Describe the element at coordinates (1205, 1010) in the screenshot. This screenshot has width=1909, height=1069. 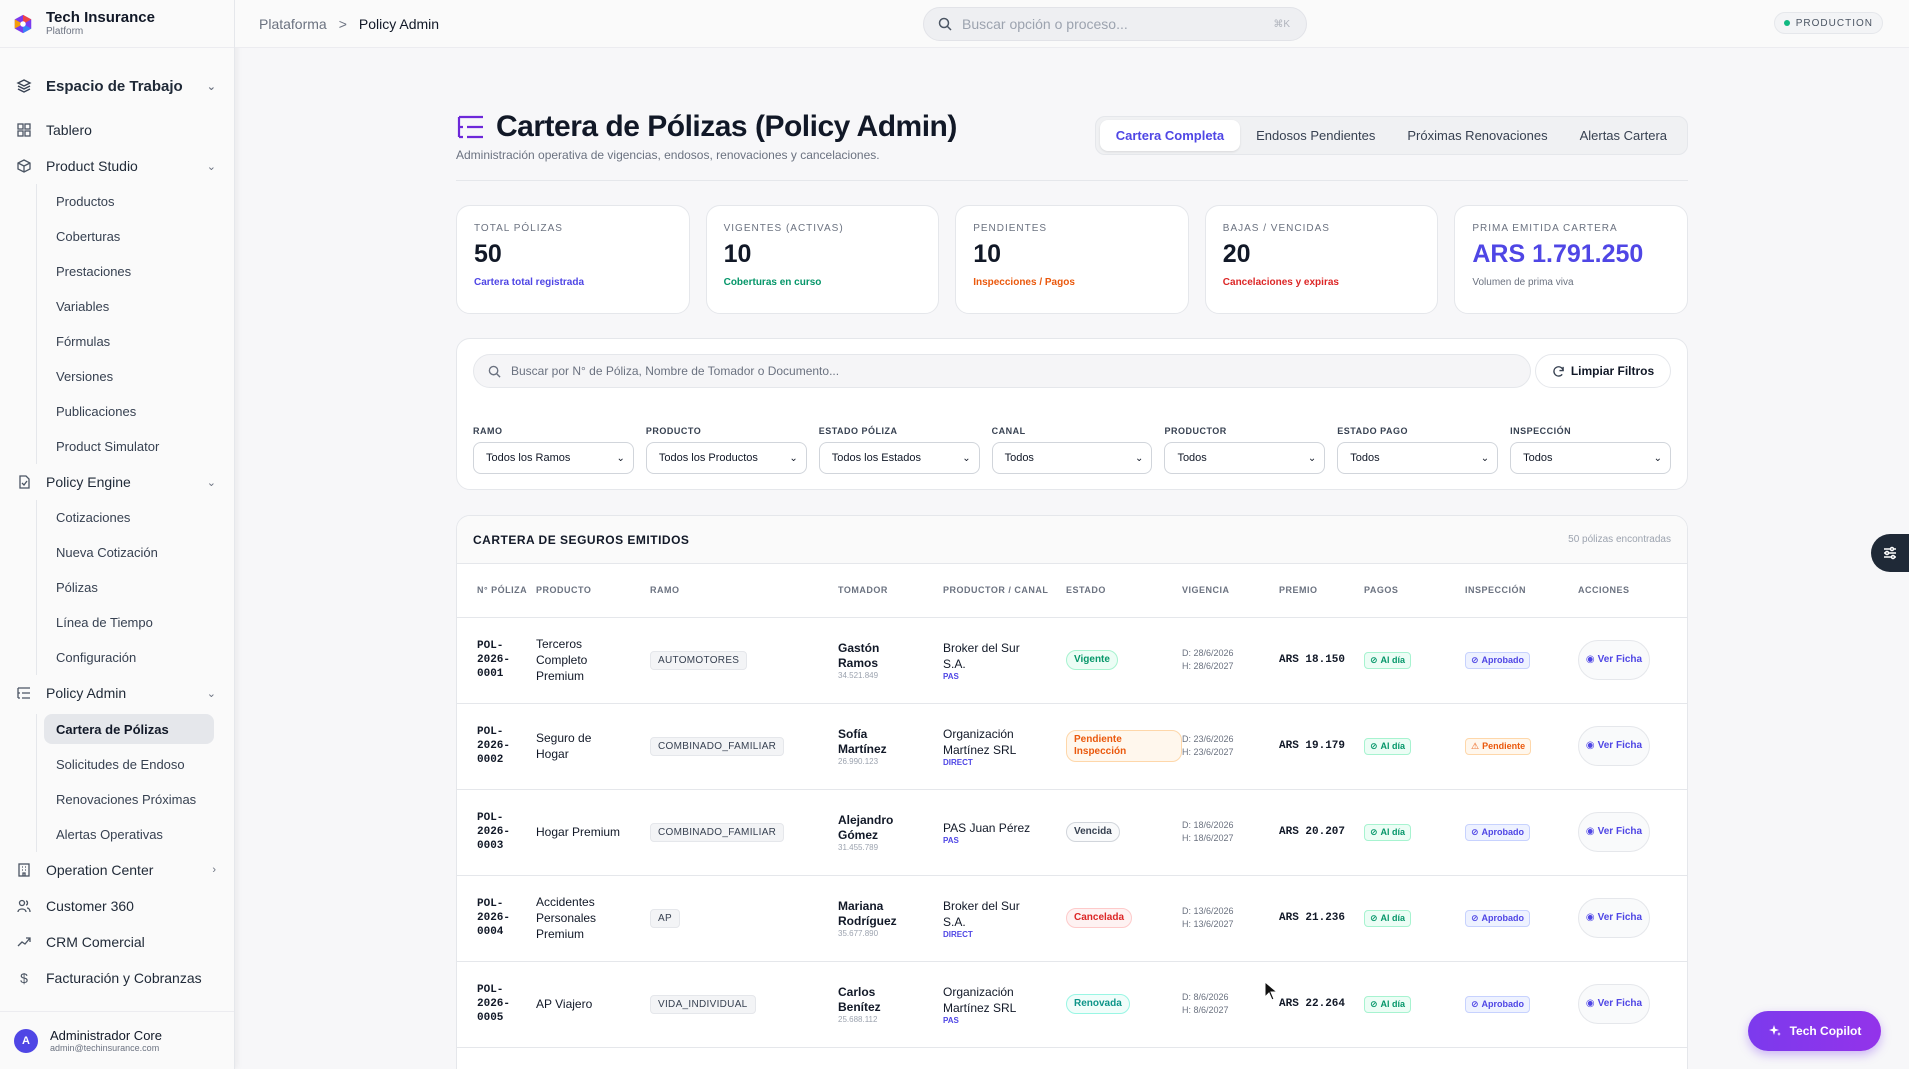
I see `validity-to: H: 8/6/2027` at that location.